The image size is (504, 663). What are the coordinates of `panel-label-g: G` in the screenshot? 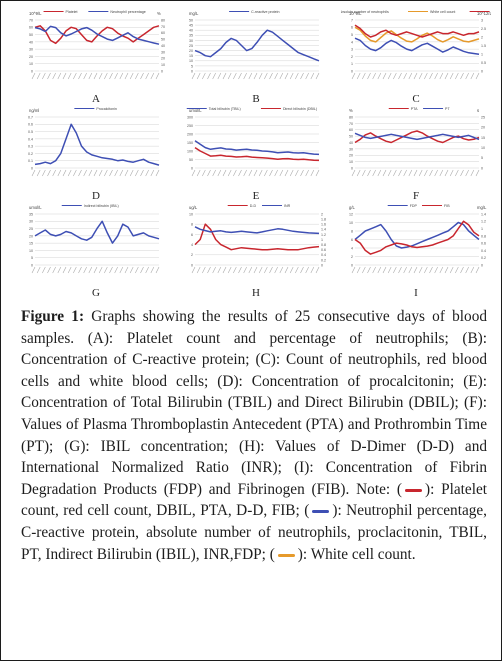 It's located at (96, 293).